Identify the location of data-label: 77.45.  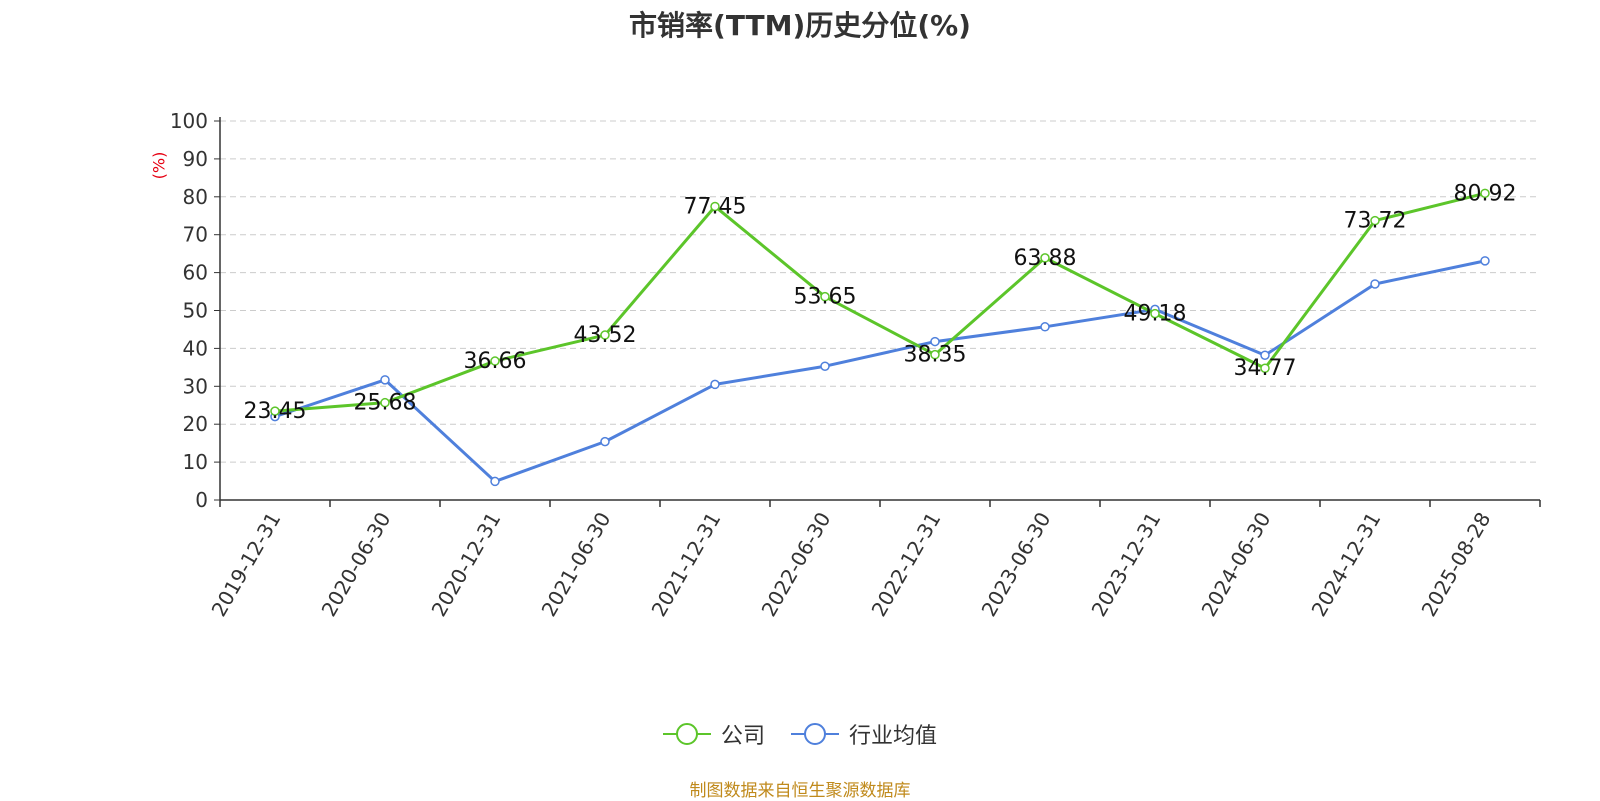
(715, 206).